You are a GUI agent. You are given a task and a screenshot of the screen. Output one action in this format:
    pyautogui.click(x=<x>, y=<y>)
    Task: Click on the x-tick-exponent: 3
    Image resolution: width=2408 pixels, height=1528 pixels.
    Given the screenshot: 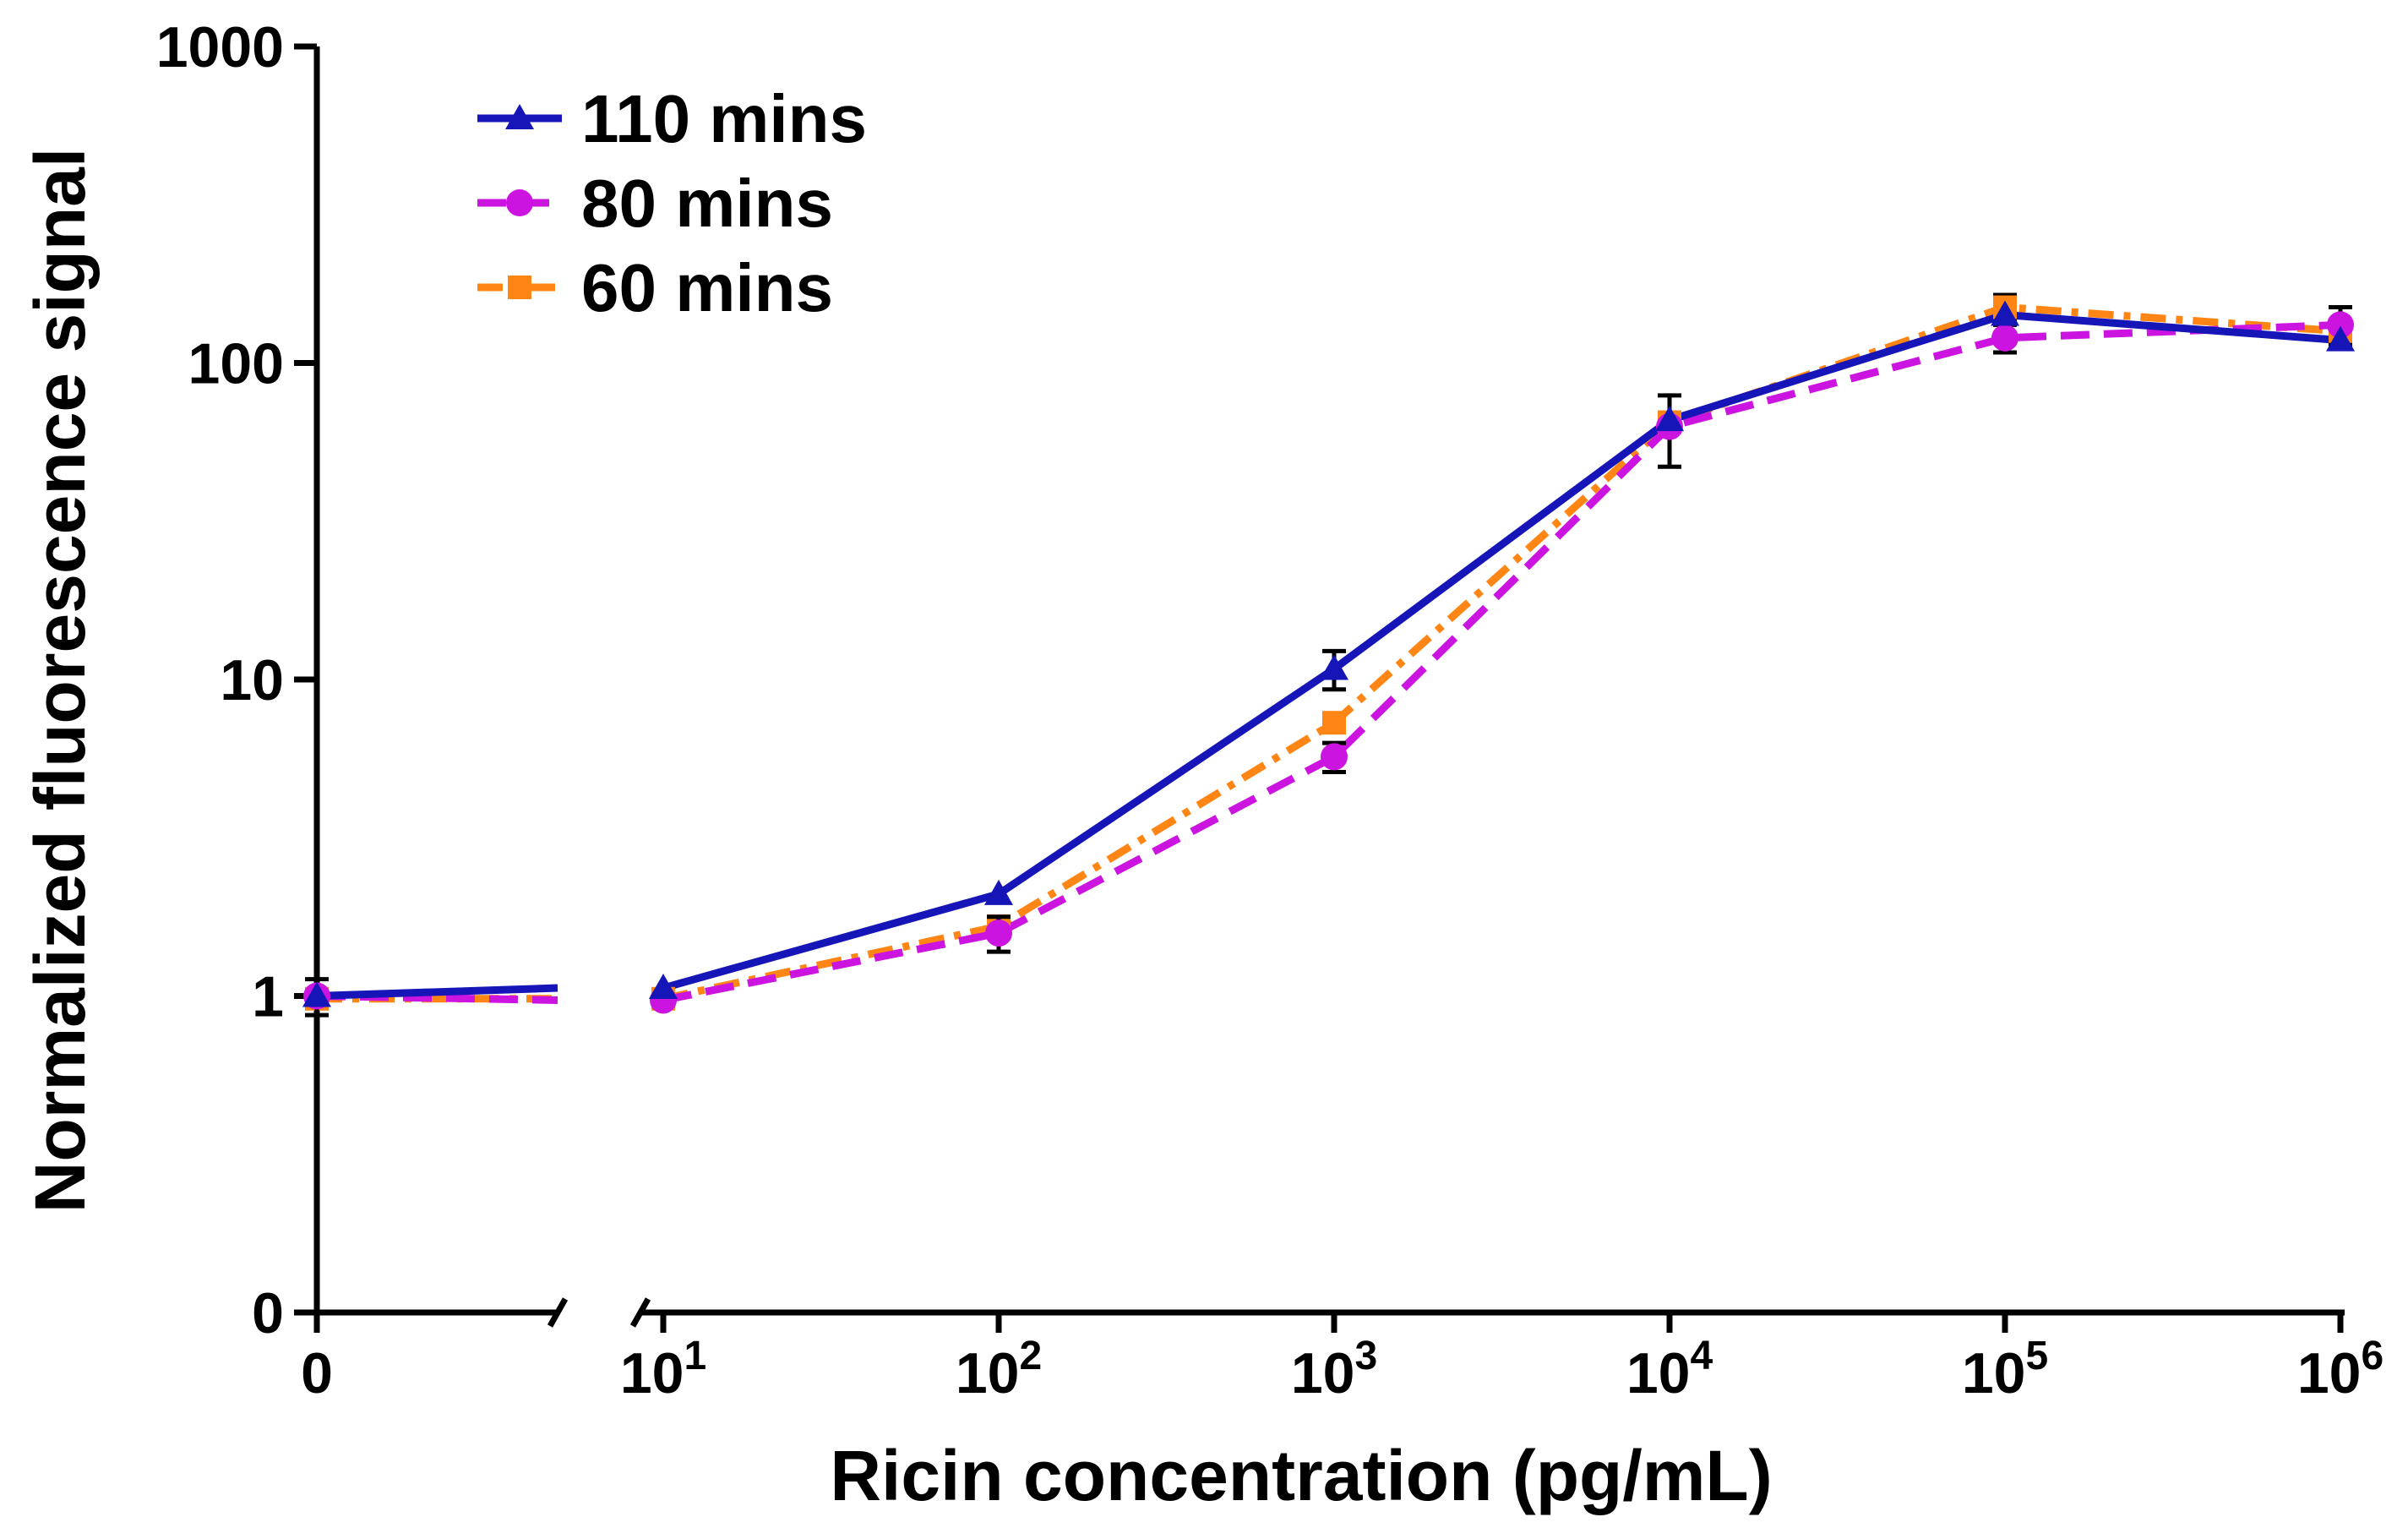 What is the action you would take?
    pyautogui.click(x=1365, y=1356)
    